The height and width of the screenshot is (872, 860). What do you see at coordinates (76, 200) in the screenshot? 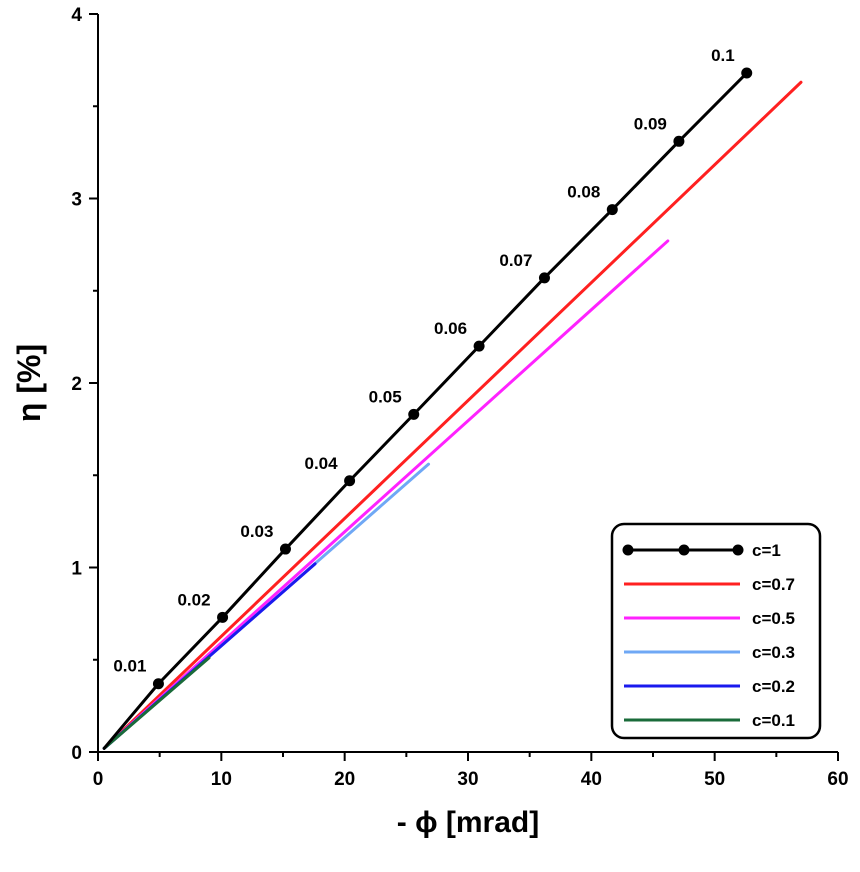
I see `y-tick-label: 3` at bounding box center [76, 200].